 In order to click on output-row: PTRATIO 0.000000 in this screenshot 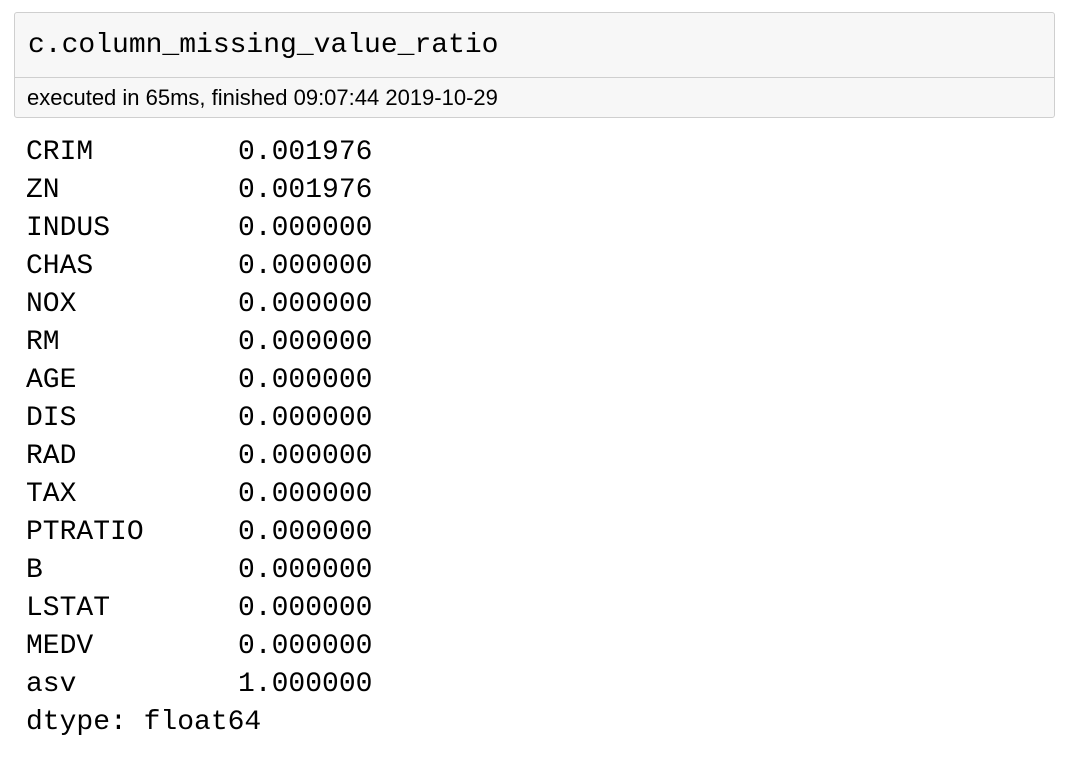, I will do `click(199, 533)`.